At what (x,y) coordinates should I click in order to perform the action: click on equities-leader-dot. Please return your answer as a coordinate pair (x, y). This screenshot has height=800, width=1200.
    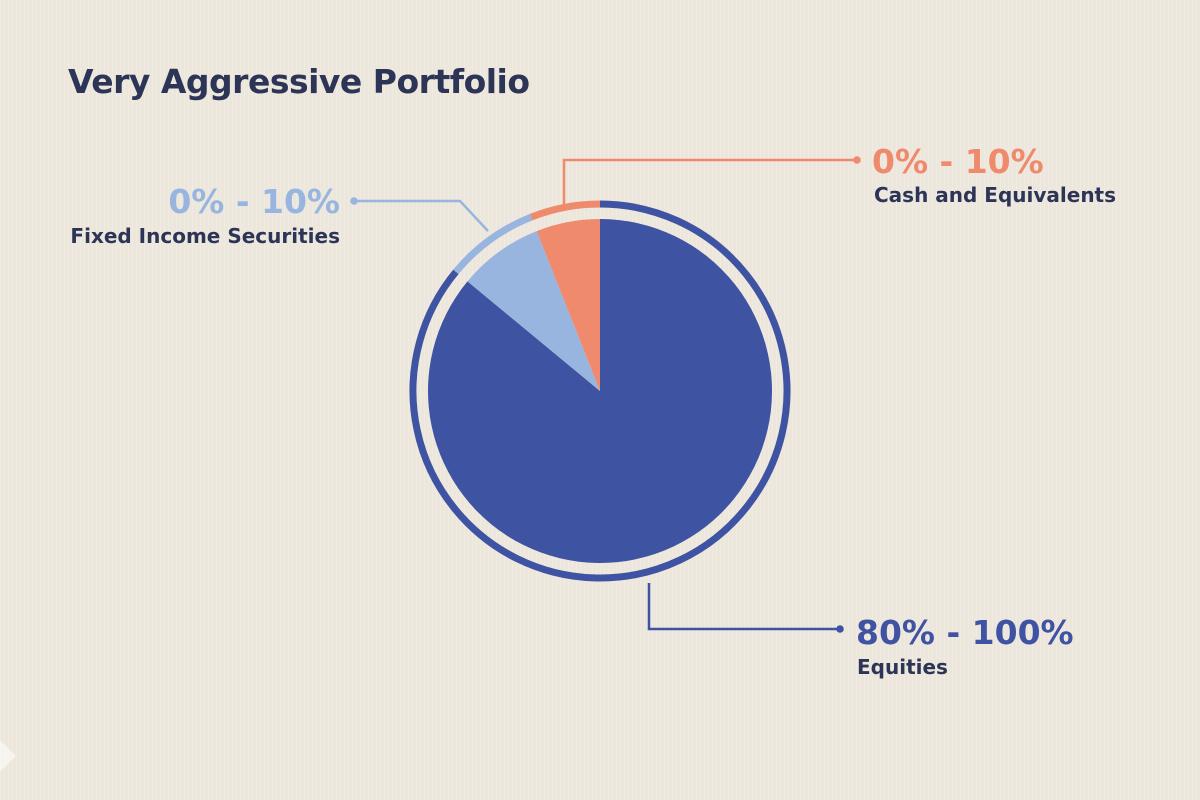
    Looking at the image, I should click on (840, 629).